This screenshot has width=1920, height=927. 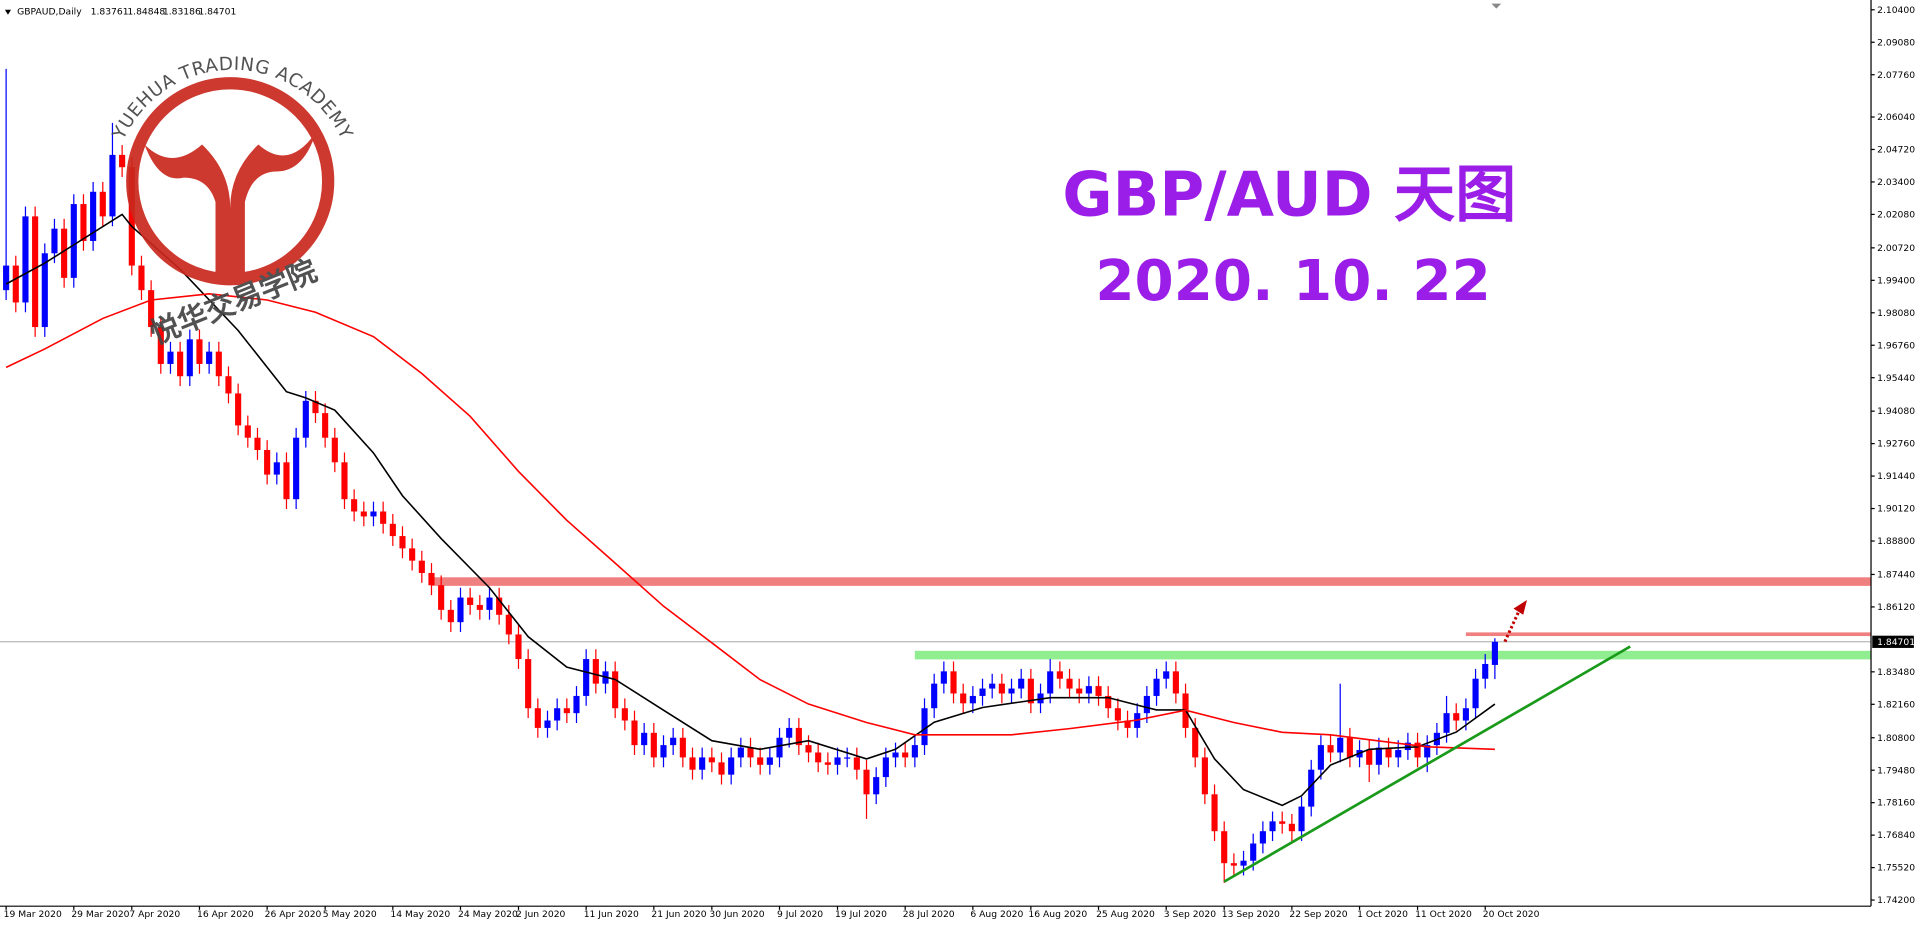 What do you see at coordinates (1896, 182) in the screenshot?
I see `y-tick-label: 2.03400` at bounding box center [1896, 182].